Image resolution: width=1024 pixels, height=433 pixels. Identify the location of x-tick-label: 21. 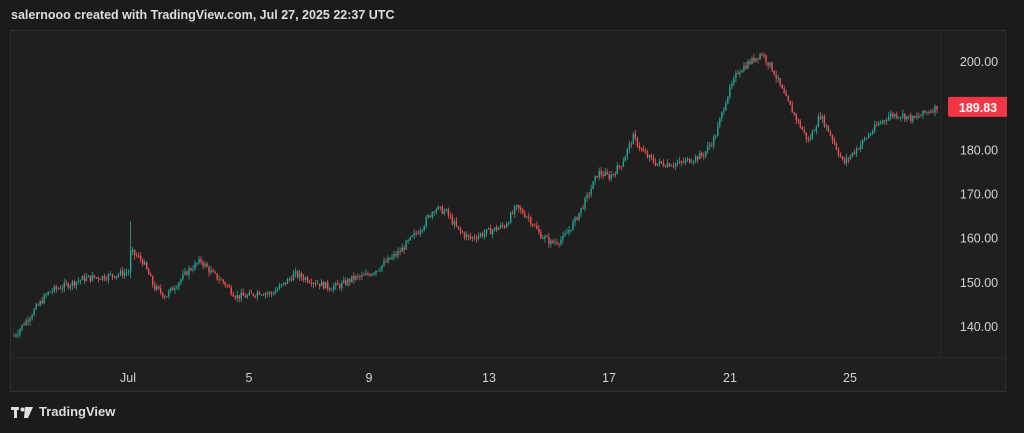
(730, 378).